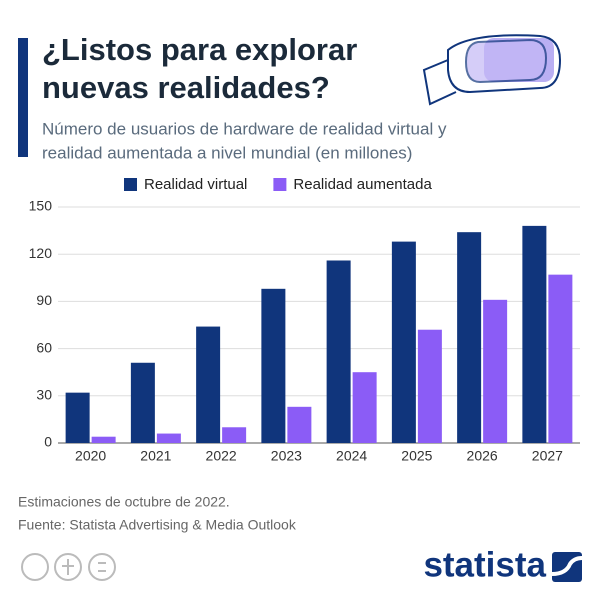 This screenshot has height=605, width=600. I want to click on legend-label: Realidad virtual, so click(195, 184).